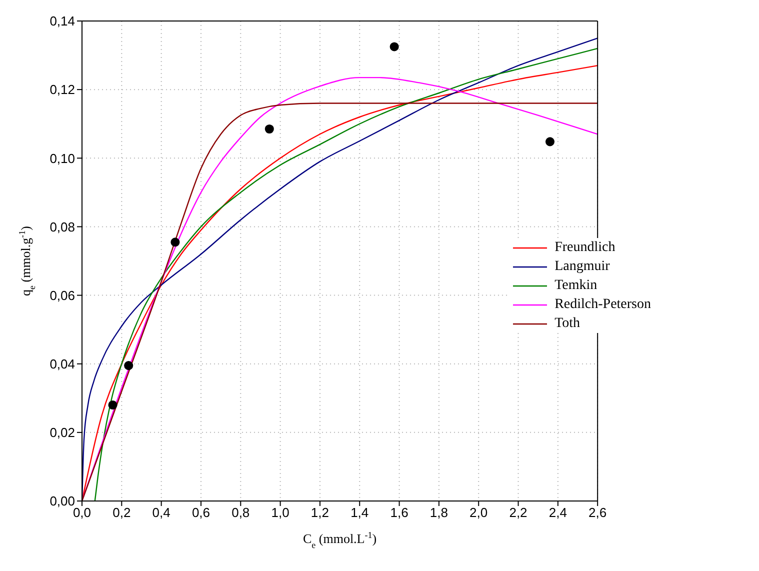 This screenshot has height=571, width=759. Describe the element at coordinates (62, 501) in the screenshot. I see `y-tick-label: 0,00` at that location.